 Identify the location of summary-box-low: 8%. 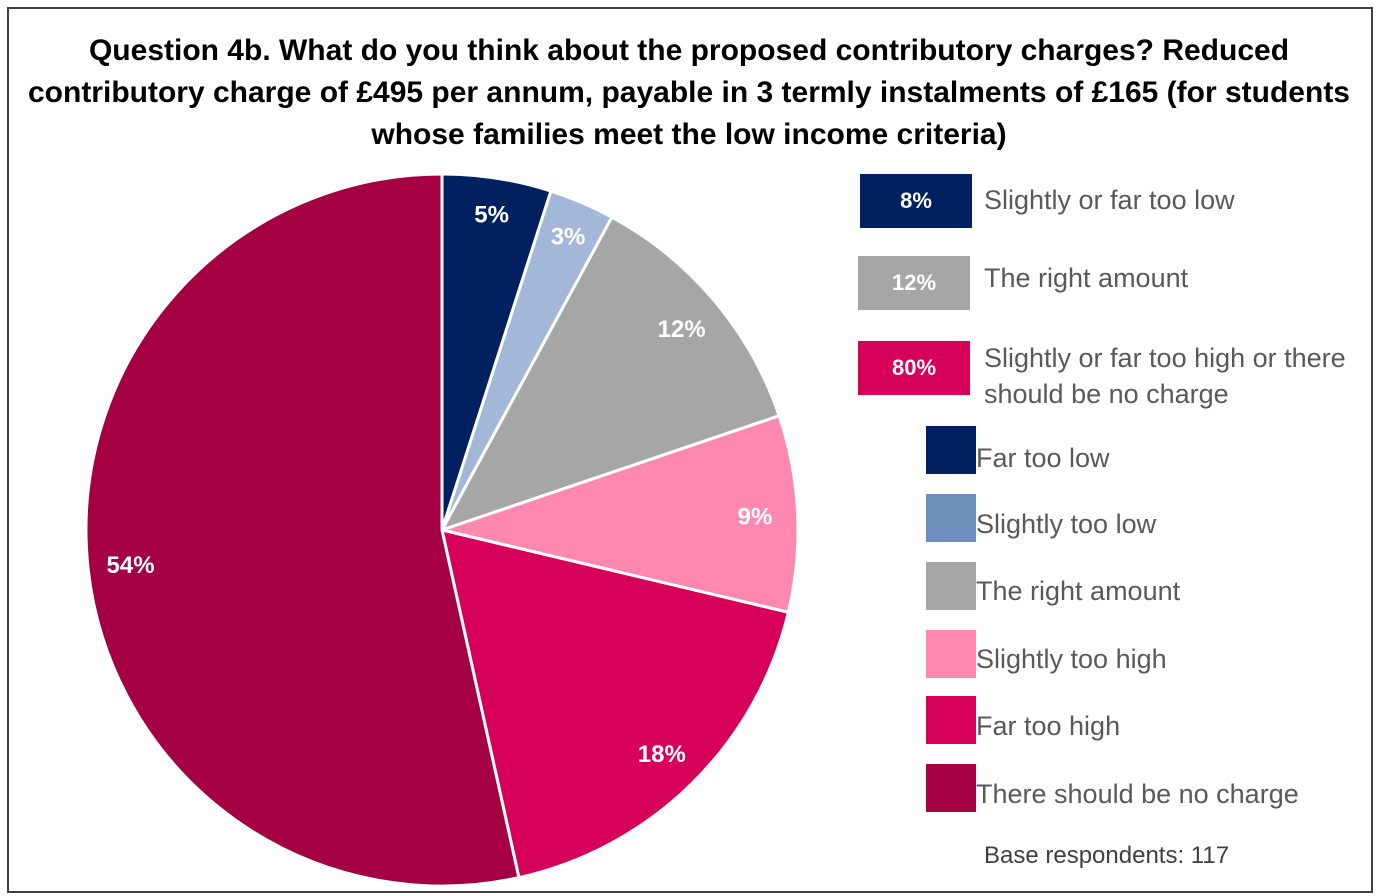
(916, 201).